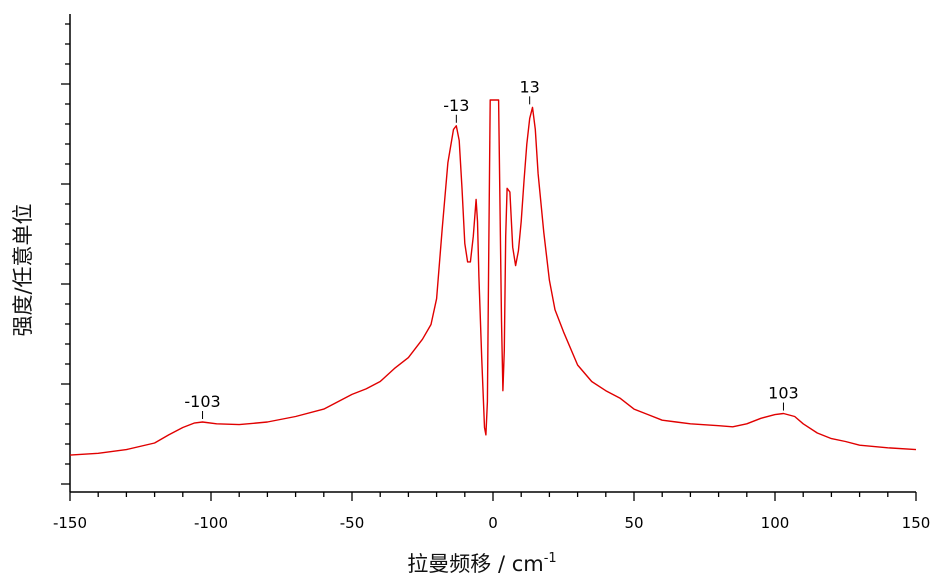 The image size is (936, 582). What do you see at coordinates (916, 523) in the screenshot?
I see `x-tick-label: 150` at bounding box center [916, 523].